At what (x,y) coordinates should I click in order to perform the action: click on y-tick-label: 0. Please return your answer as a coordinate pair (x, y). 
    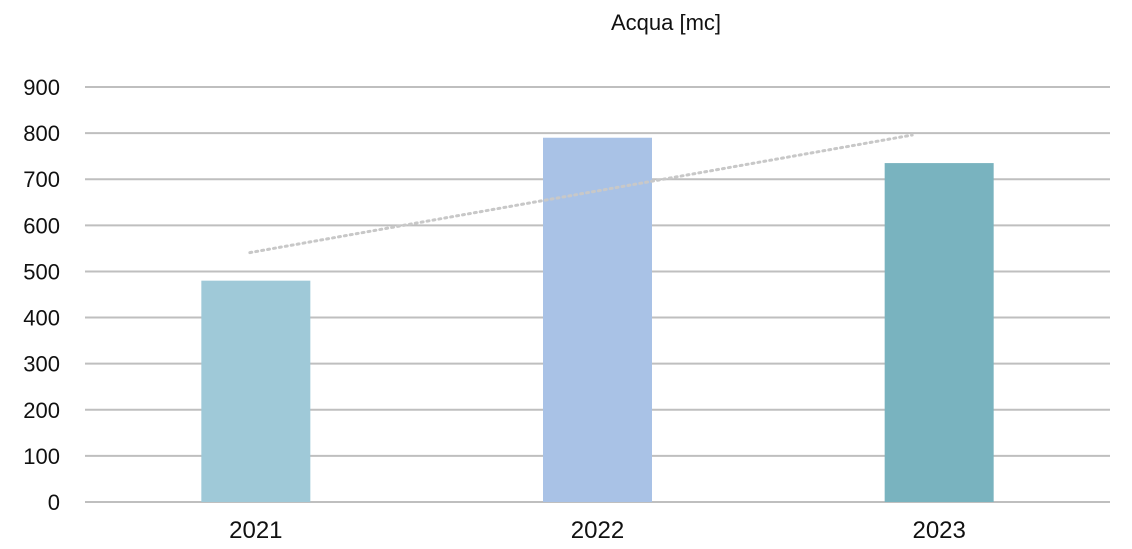
    Looking at the image, I should click on (54, 502).